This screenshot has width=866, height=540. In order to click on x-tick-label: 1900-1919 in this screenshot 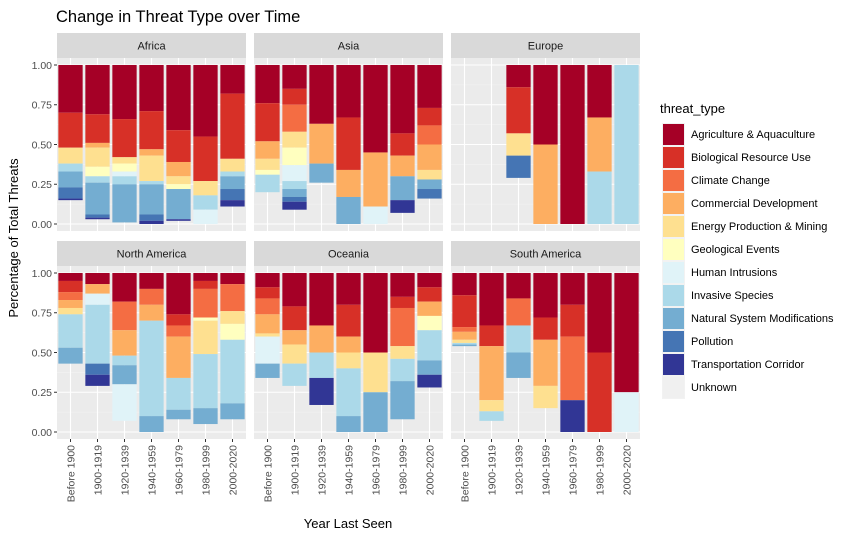, I will do `click(492, 470)`.